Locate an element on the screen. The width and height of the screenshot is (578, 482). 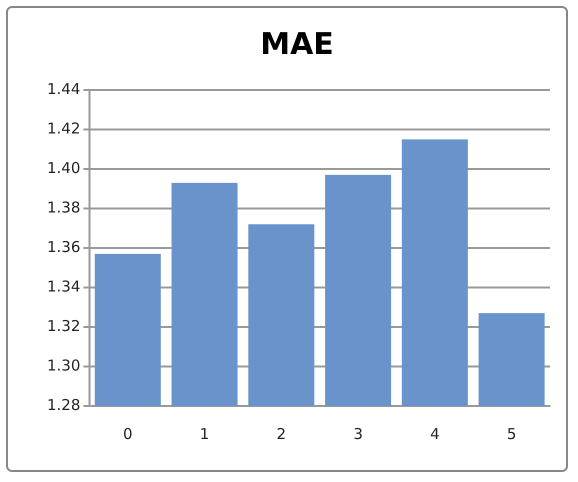
x-tick-label: 4 is located at coordinates (435, 433).